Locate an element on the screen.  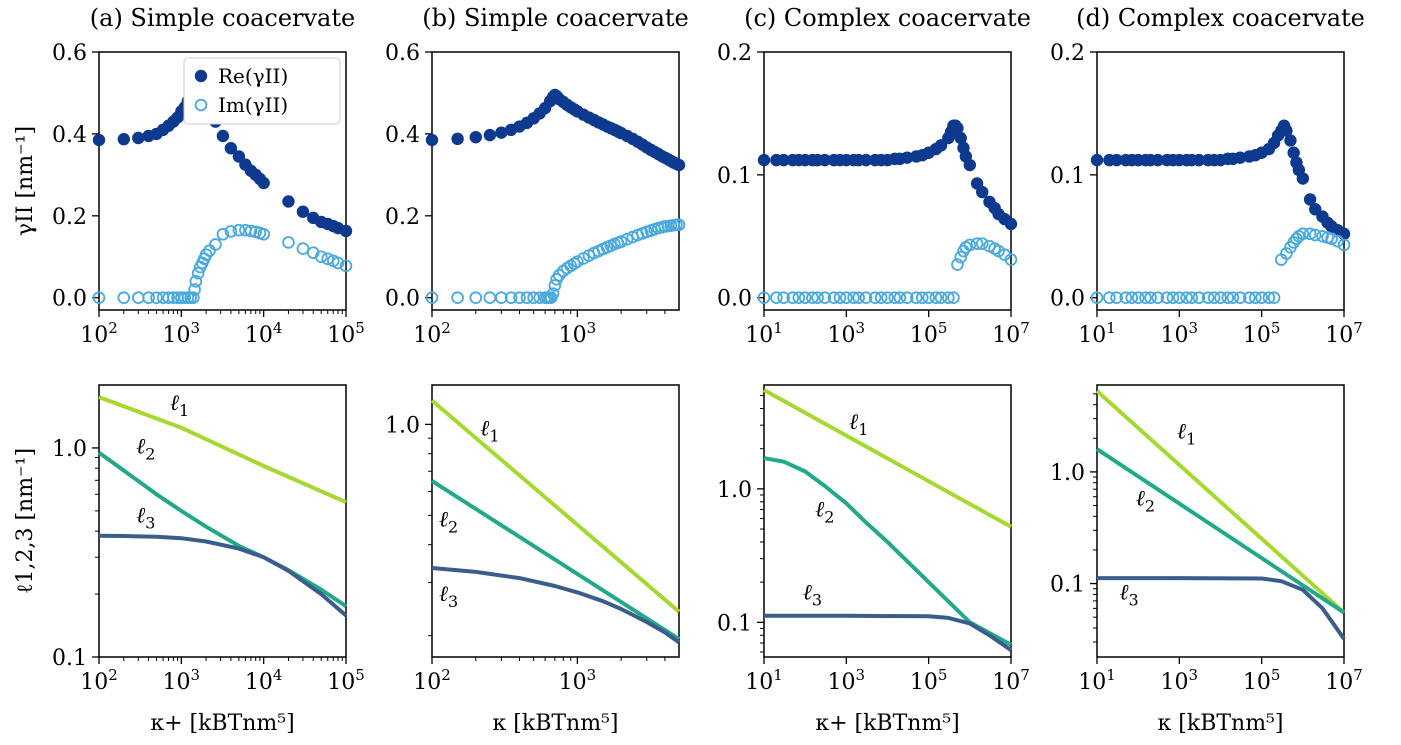
y-axis-label: γII [nm⁻¹] is located at coordinates (25, 181).